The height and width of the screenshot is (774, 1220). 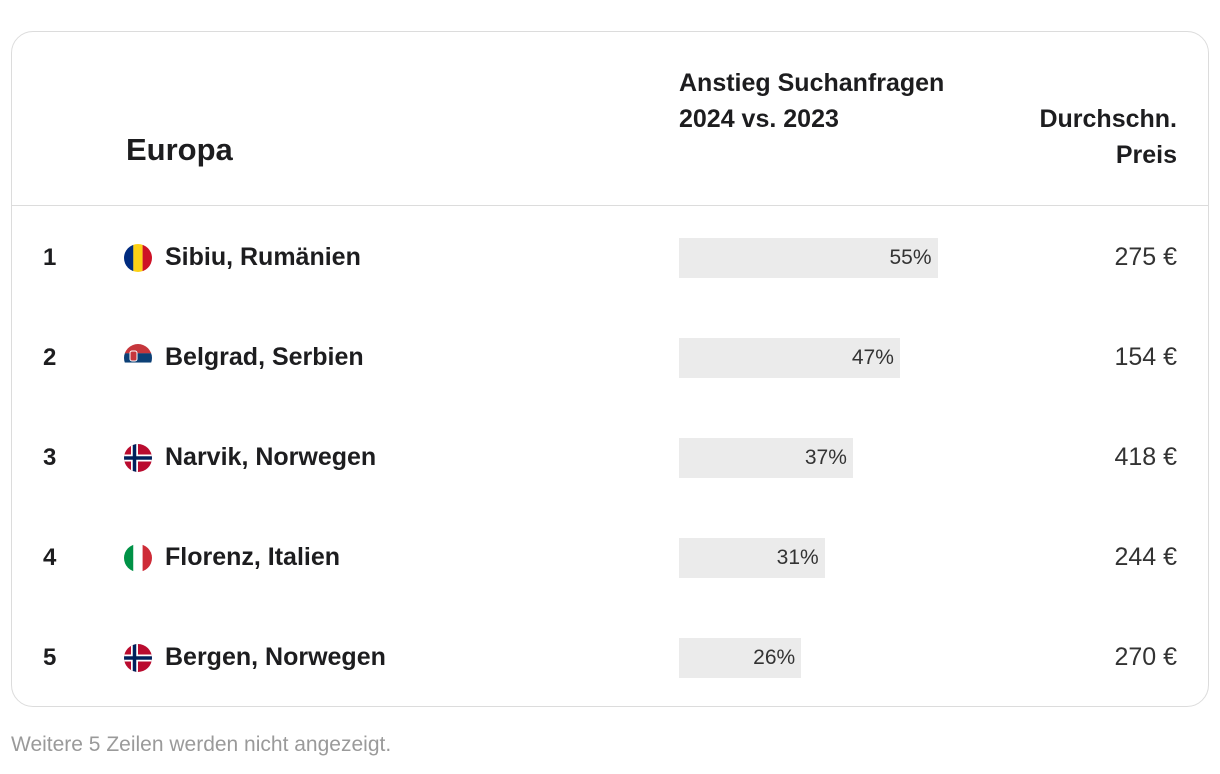 What do you see at coordinates (797, 557) in the screenshot?
I see `increase-label: 31%` at bounding box center [797, 557].